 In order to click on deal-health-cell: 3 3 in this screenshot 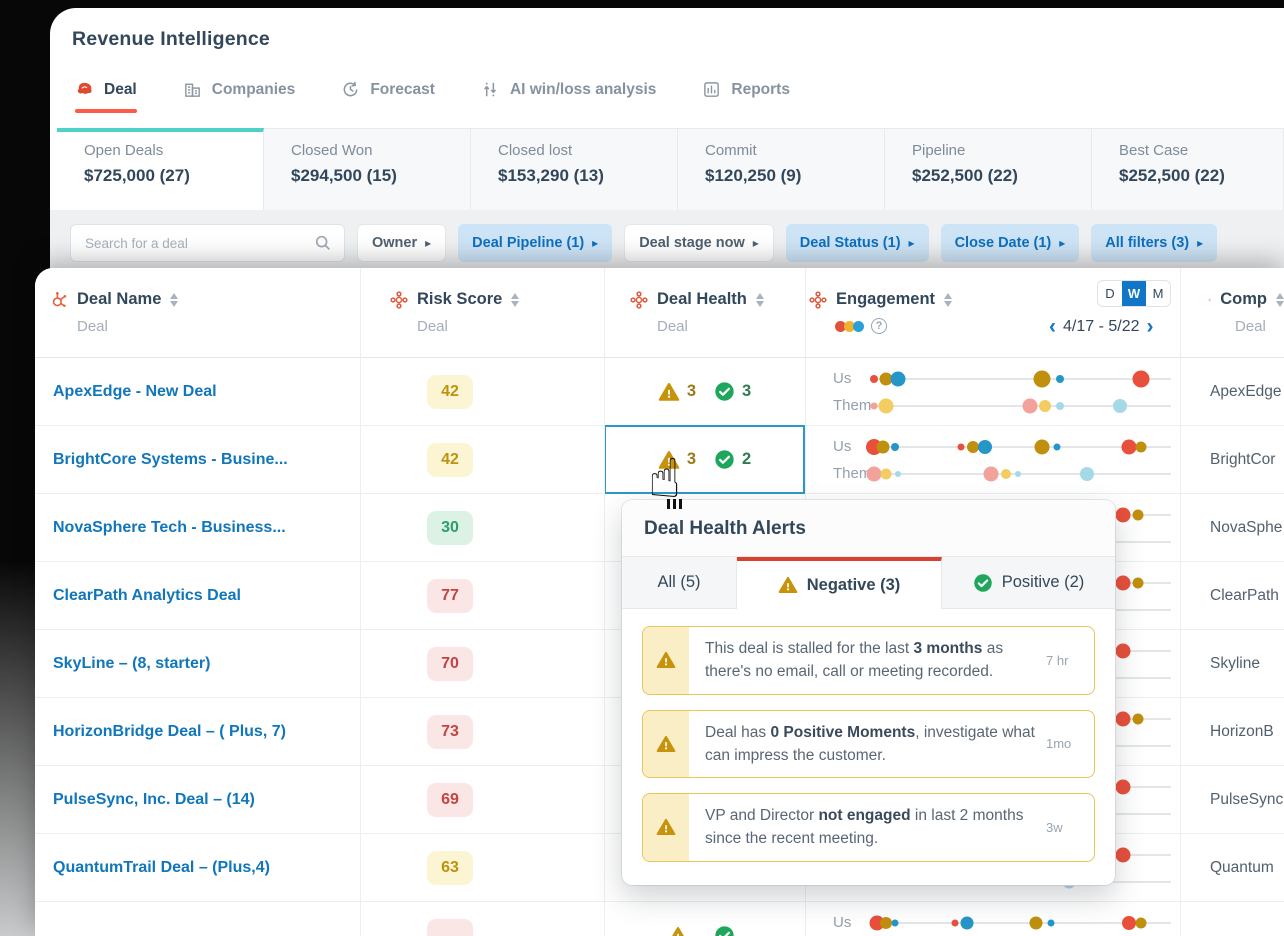, I will do `click(704, 391)`.